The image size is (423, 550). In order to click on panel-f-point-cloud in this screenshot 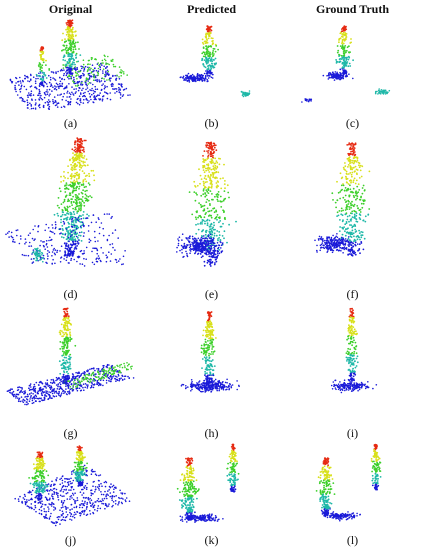, I will do `click(352, 209)`.